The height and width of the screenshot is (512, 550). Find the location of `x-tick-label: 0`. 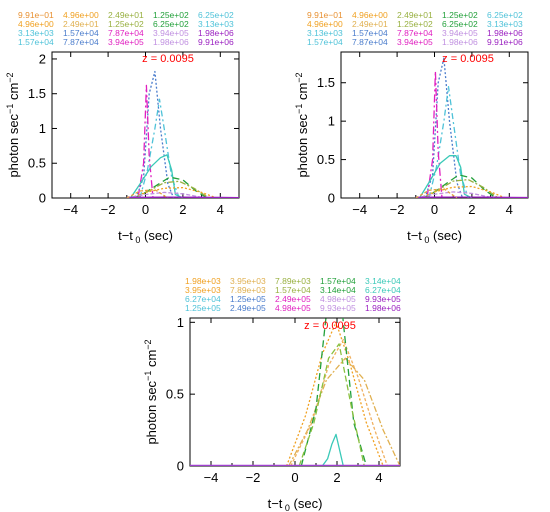

x-tick-label: 0 is located at coordinates (294, 477).